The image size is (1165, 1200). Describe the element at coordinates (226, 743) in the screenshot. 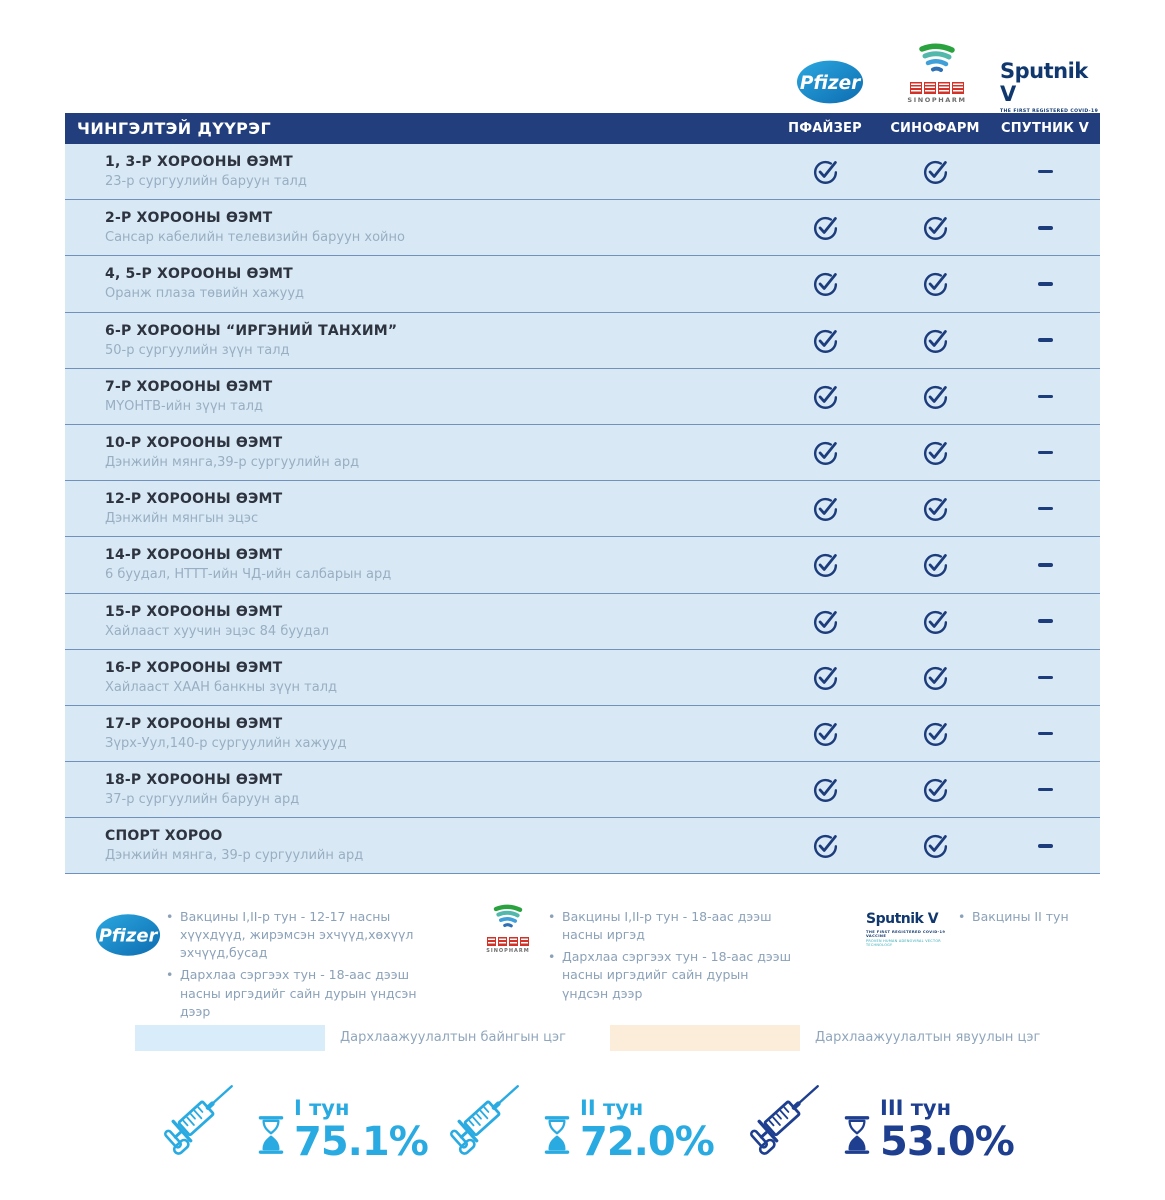

I see `point-location: Зүрх-Уул,140-р сургуулийн хажууд` at that location.